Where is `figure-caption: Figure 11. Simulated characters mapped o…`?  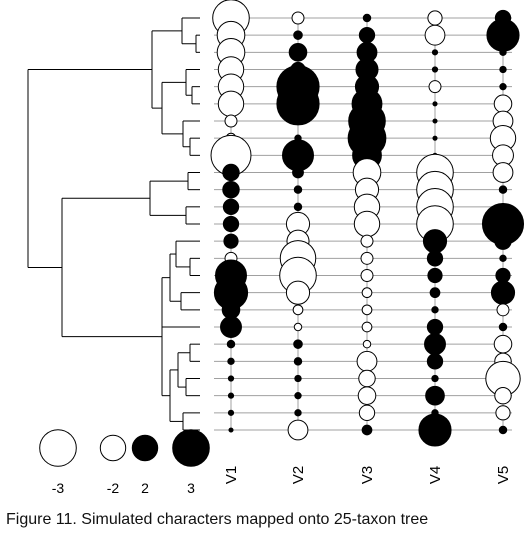 figure-caption: Figure 11. Simulated characters mapped o… is located at coordinates (217, 519).